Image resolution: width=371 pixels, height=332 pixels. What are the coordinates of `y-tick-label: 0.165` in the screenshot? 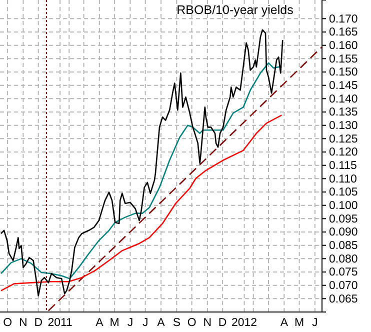 It's located at (343, 32).